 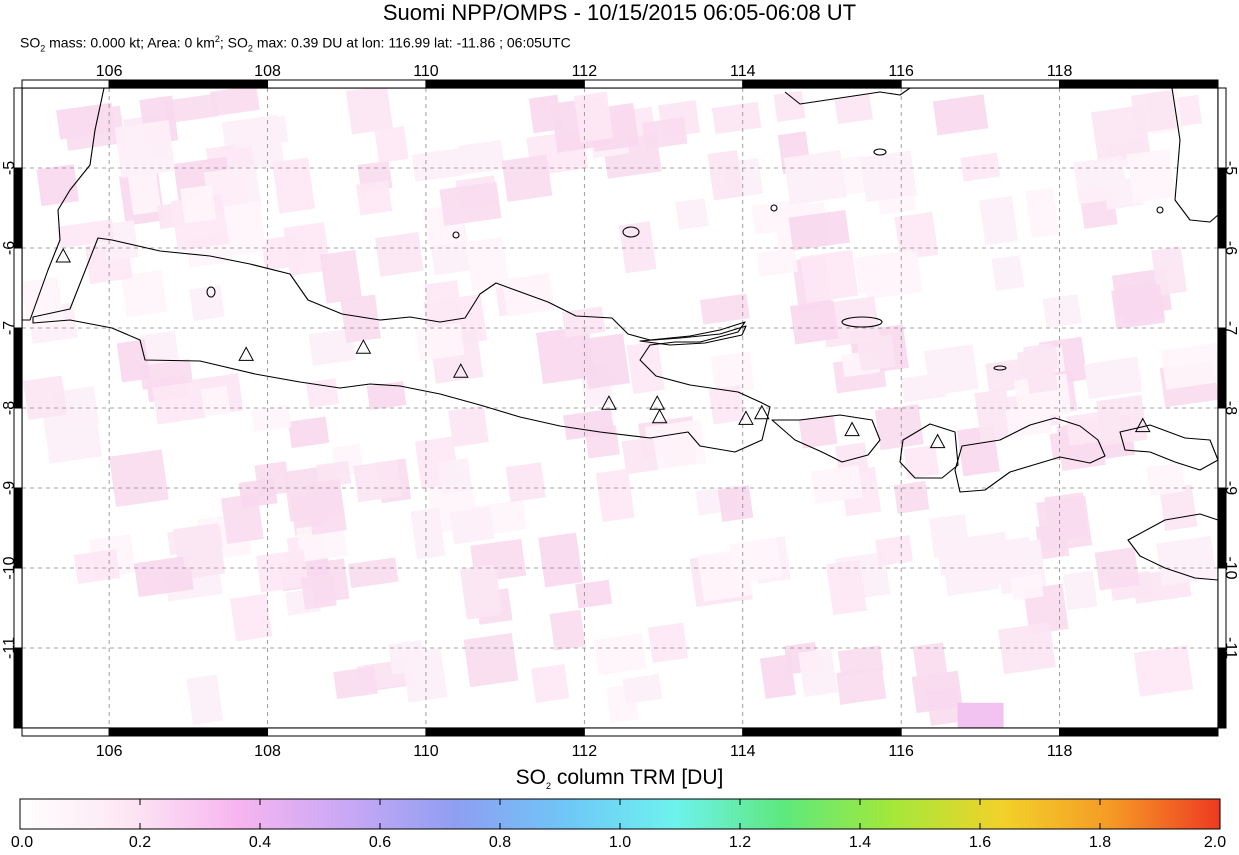 I want to click on lon-tick-label: 118, so click(x=1060, y=751).